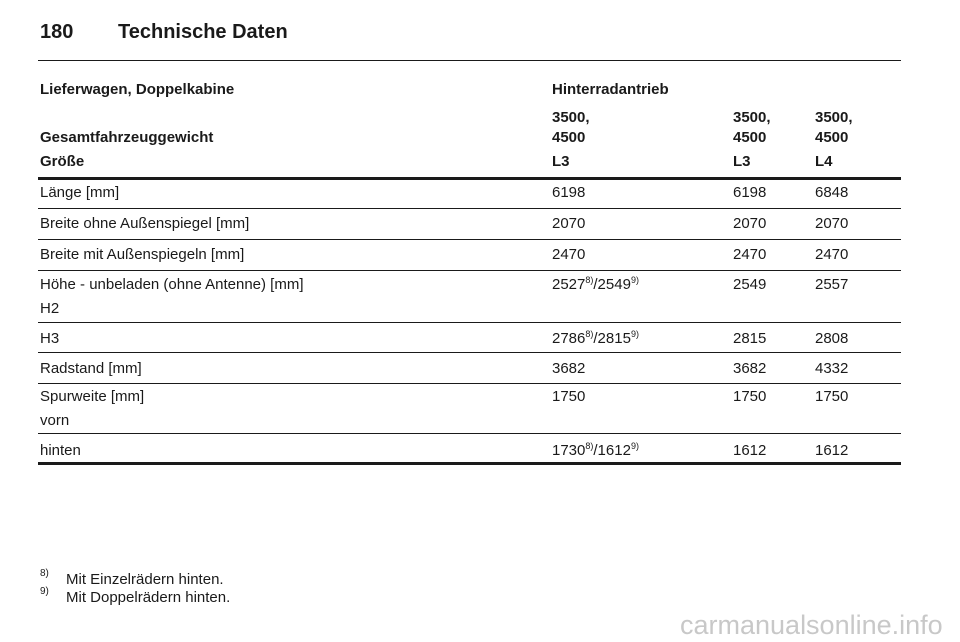 This screenshot has height=642, width=960. Describe the element at coordinates (612, 450) in the screenshot. I see `cell-text: /1612` at that location.